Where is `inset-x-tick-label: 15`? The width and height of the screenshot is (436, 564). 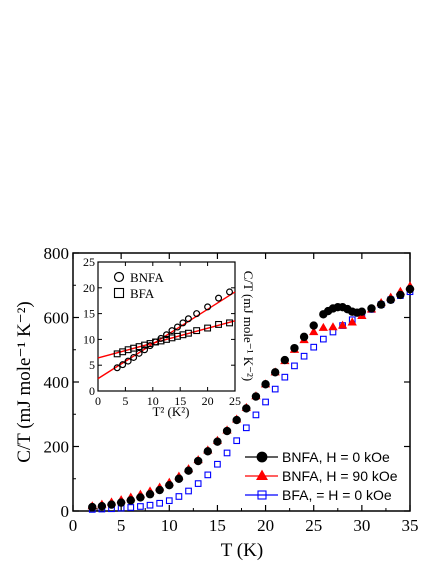 inset-x-tick-label: 15 is located at coordinates (180, 401).